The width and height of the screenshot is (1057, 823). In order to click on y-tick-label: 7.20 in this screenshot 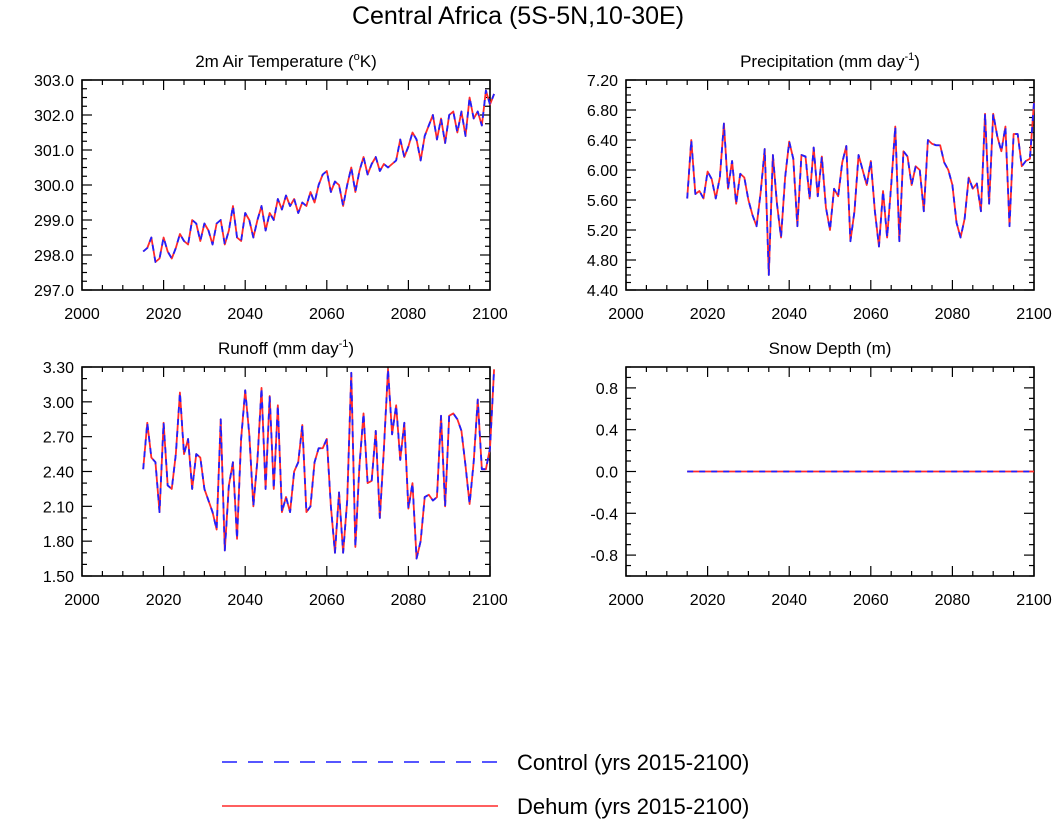, I will do `click(602, 81)`.